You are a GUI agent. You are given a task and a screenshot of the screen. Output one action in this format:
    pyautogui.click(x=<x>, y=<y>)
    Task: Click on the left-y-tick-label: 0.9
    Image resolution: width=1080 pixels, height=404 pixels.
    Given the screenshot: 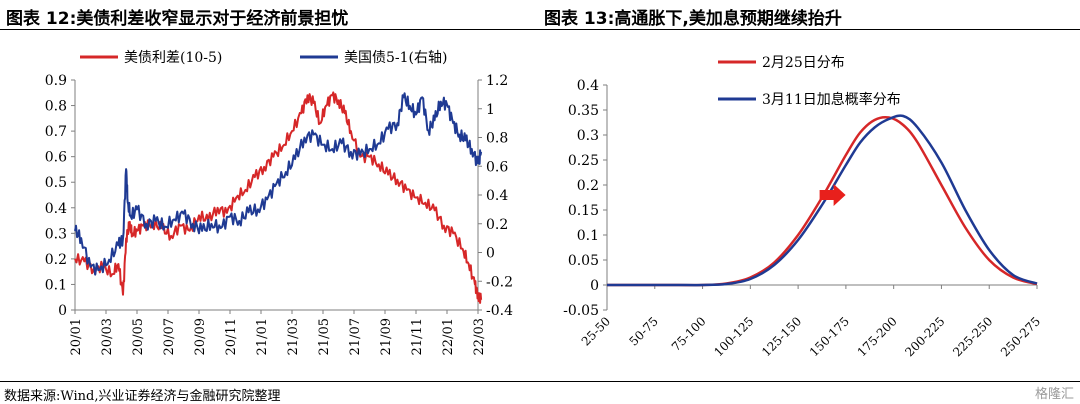 What is the action you would take?
    pyautogui.click(x=56, y=81)
    